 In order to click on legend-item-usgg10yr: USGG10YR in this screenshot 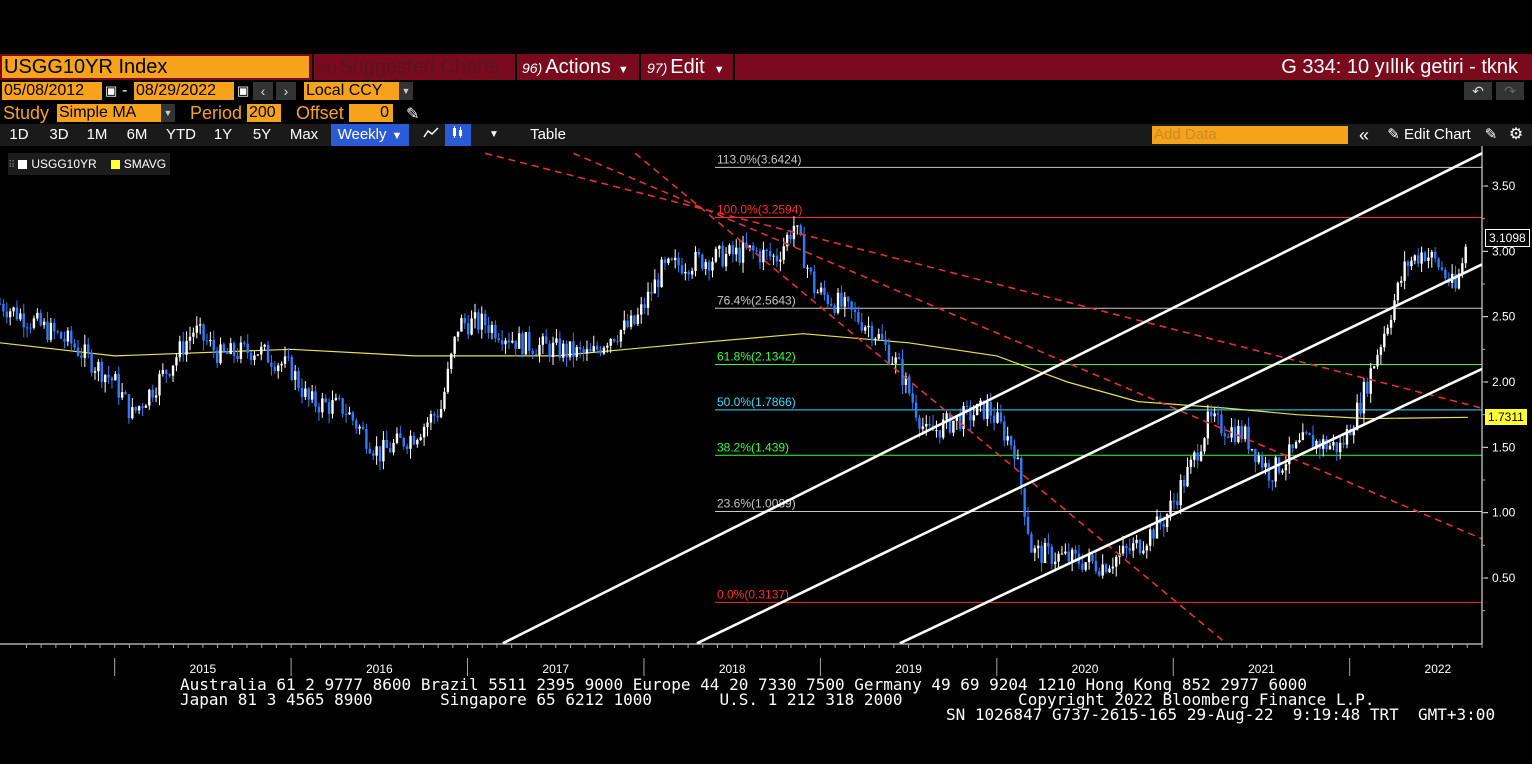, I will do `click(64, 164)`.